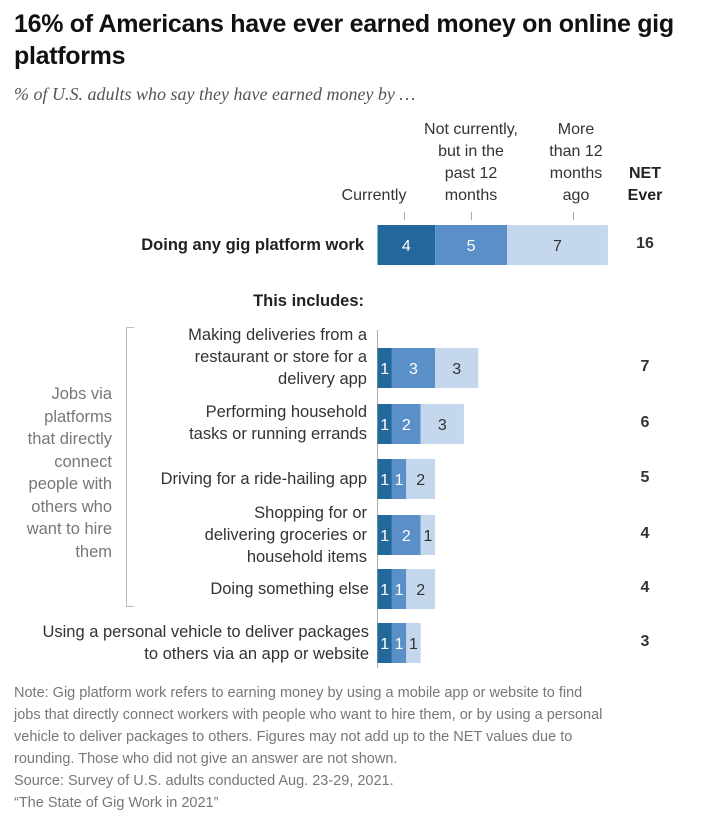  I want to click on category-label-3: Driving for a ride-hailing app, so click(264, 479).